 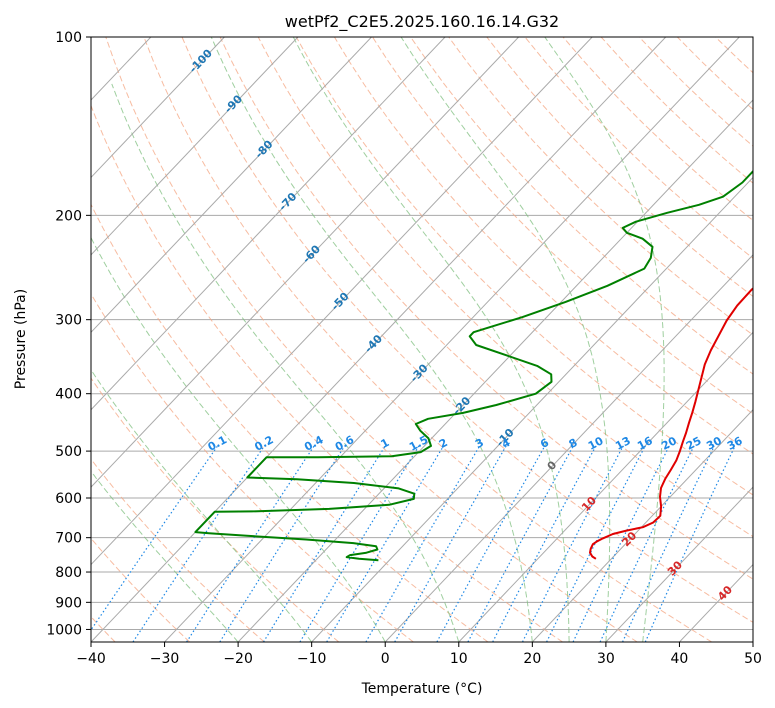 I want to click on mixing-ratio-label: 3, so click(x=479, y=443).